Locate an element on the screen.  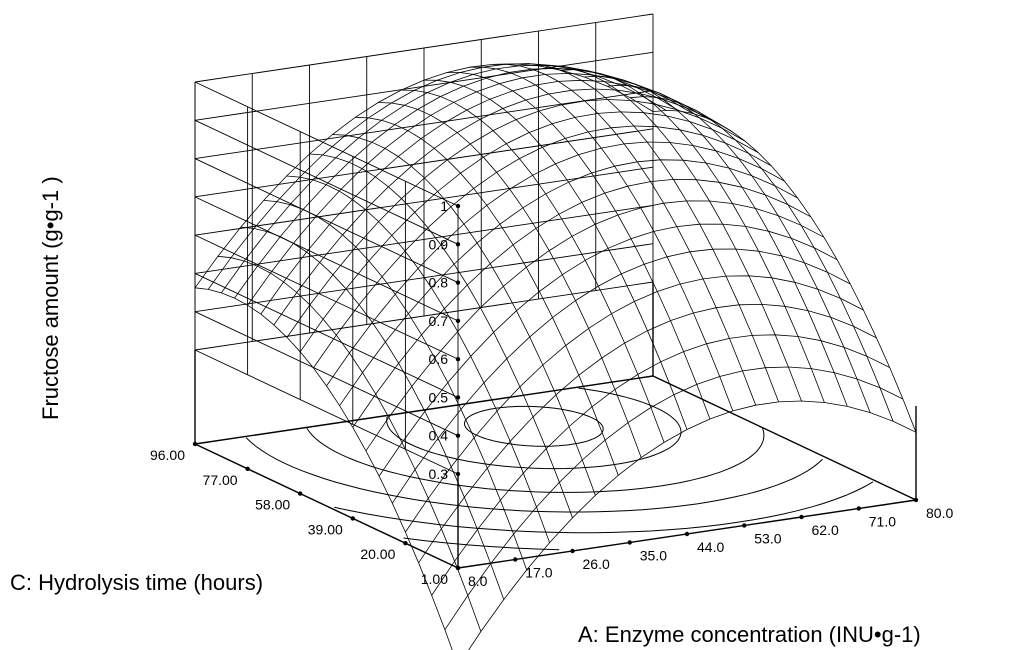
x-tick-label: 44.0 is located at coordinates (710, 547).